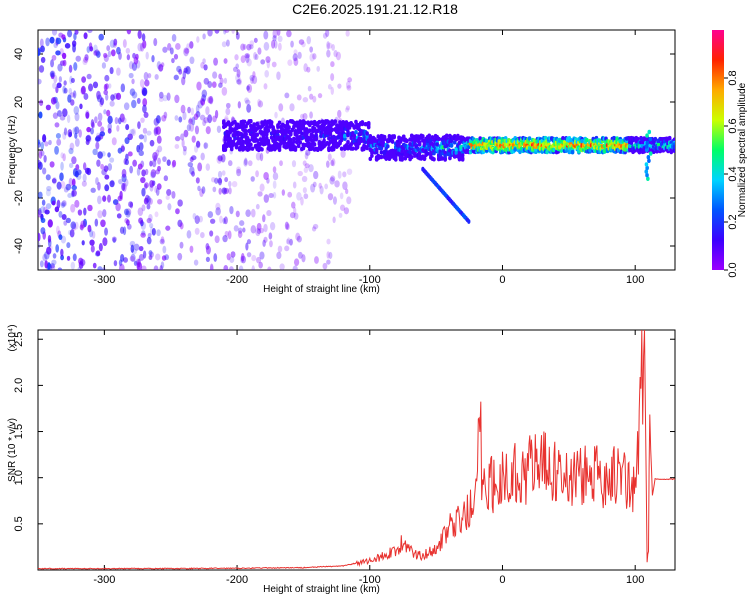 This screenshot has height=600, width=750. What do you see at coordinates (237, 580) in the screenshot?
I see `snr-x-tick-label: -200` at bounding box center [237, 580].